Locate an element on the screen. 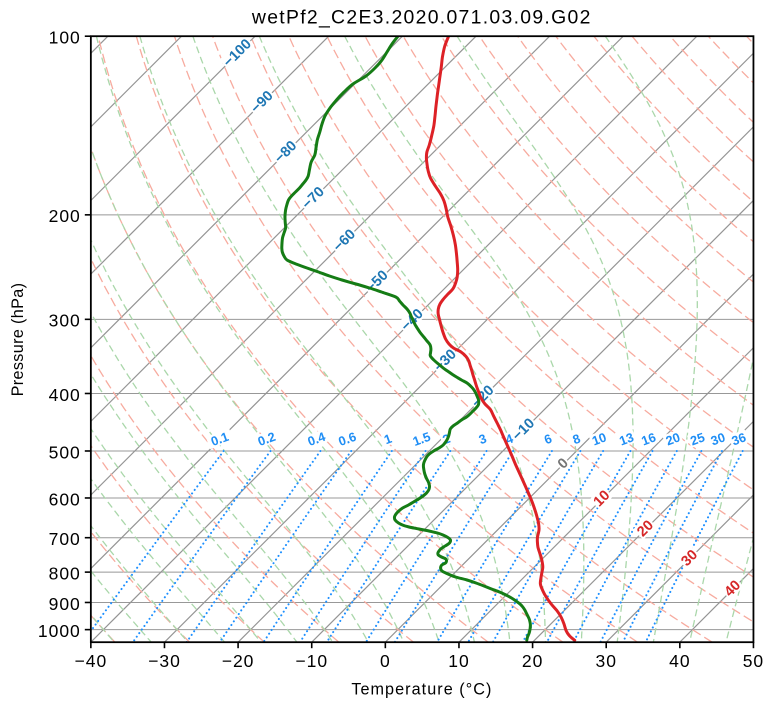 This screenshot has width=775, height=713. svg-text: 30 is located at coordinates (605, 661).